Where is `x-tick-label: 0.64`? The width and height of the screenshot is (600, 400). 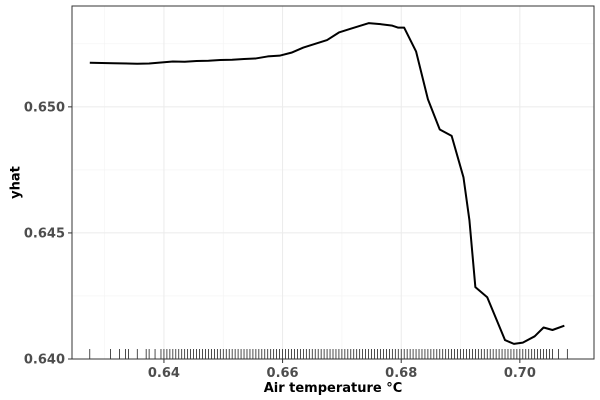 x-tick-label: 0.64 is located at coordinates (164, 373).